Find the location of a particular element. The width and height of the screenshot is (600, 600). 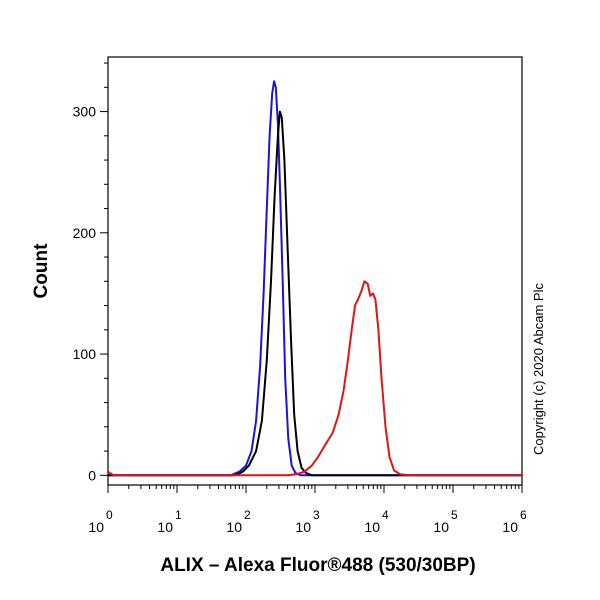

x-tick-label-exponent: 4 is located at coordinates (385, 515).